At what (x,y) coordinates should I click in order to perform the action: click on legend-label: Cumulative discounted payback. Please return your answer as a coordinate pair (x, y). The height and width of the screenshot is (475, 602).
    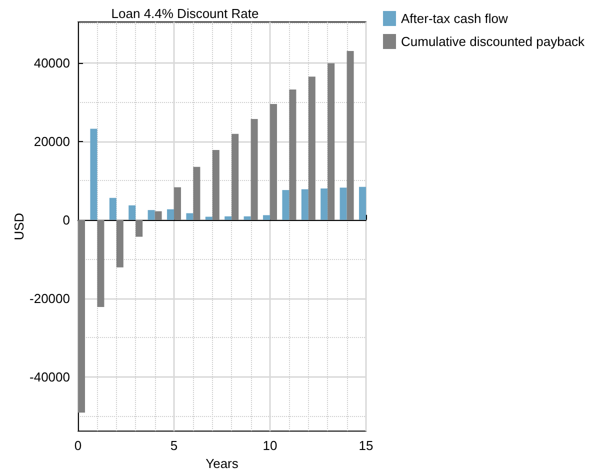
    Looking at the image, I should click on (493, 41).